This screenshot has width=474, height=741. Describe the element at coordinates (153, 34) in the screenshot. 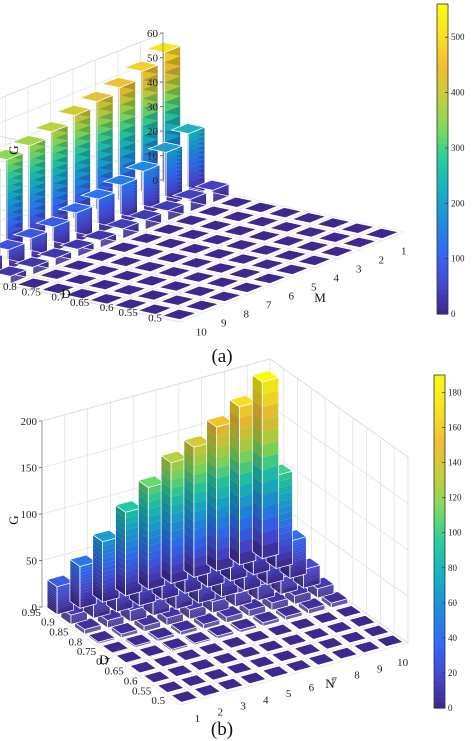

I see `a-z-tick-label: 60` at that location.